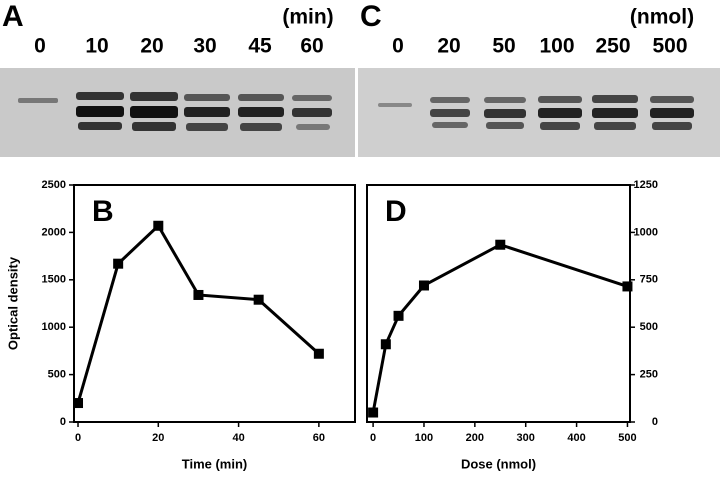 Image resolution: width=720 pixels, height=480 pixels. Describe the element at coordinates (13, 16) in the screenshot. I see `panel-label: A` at that location.